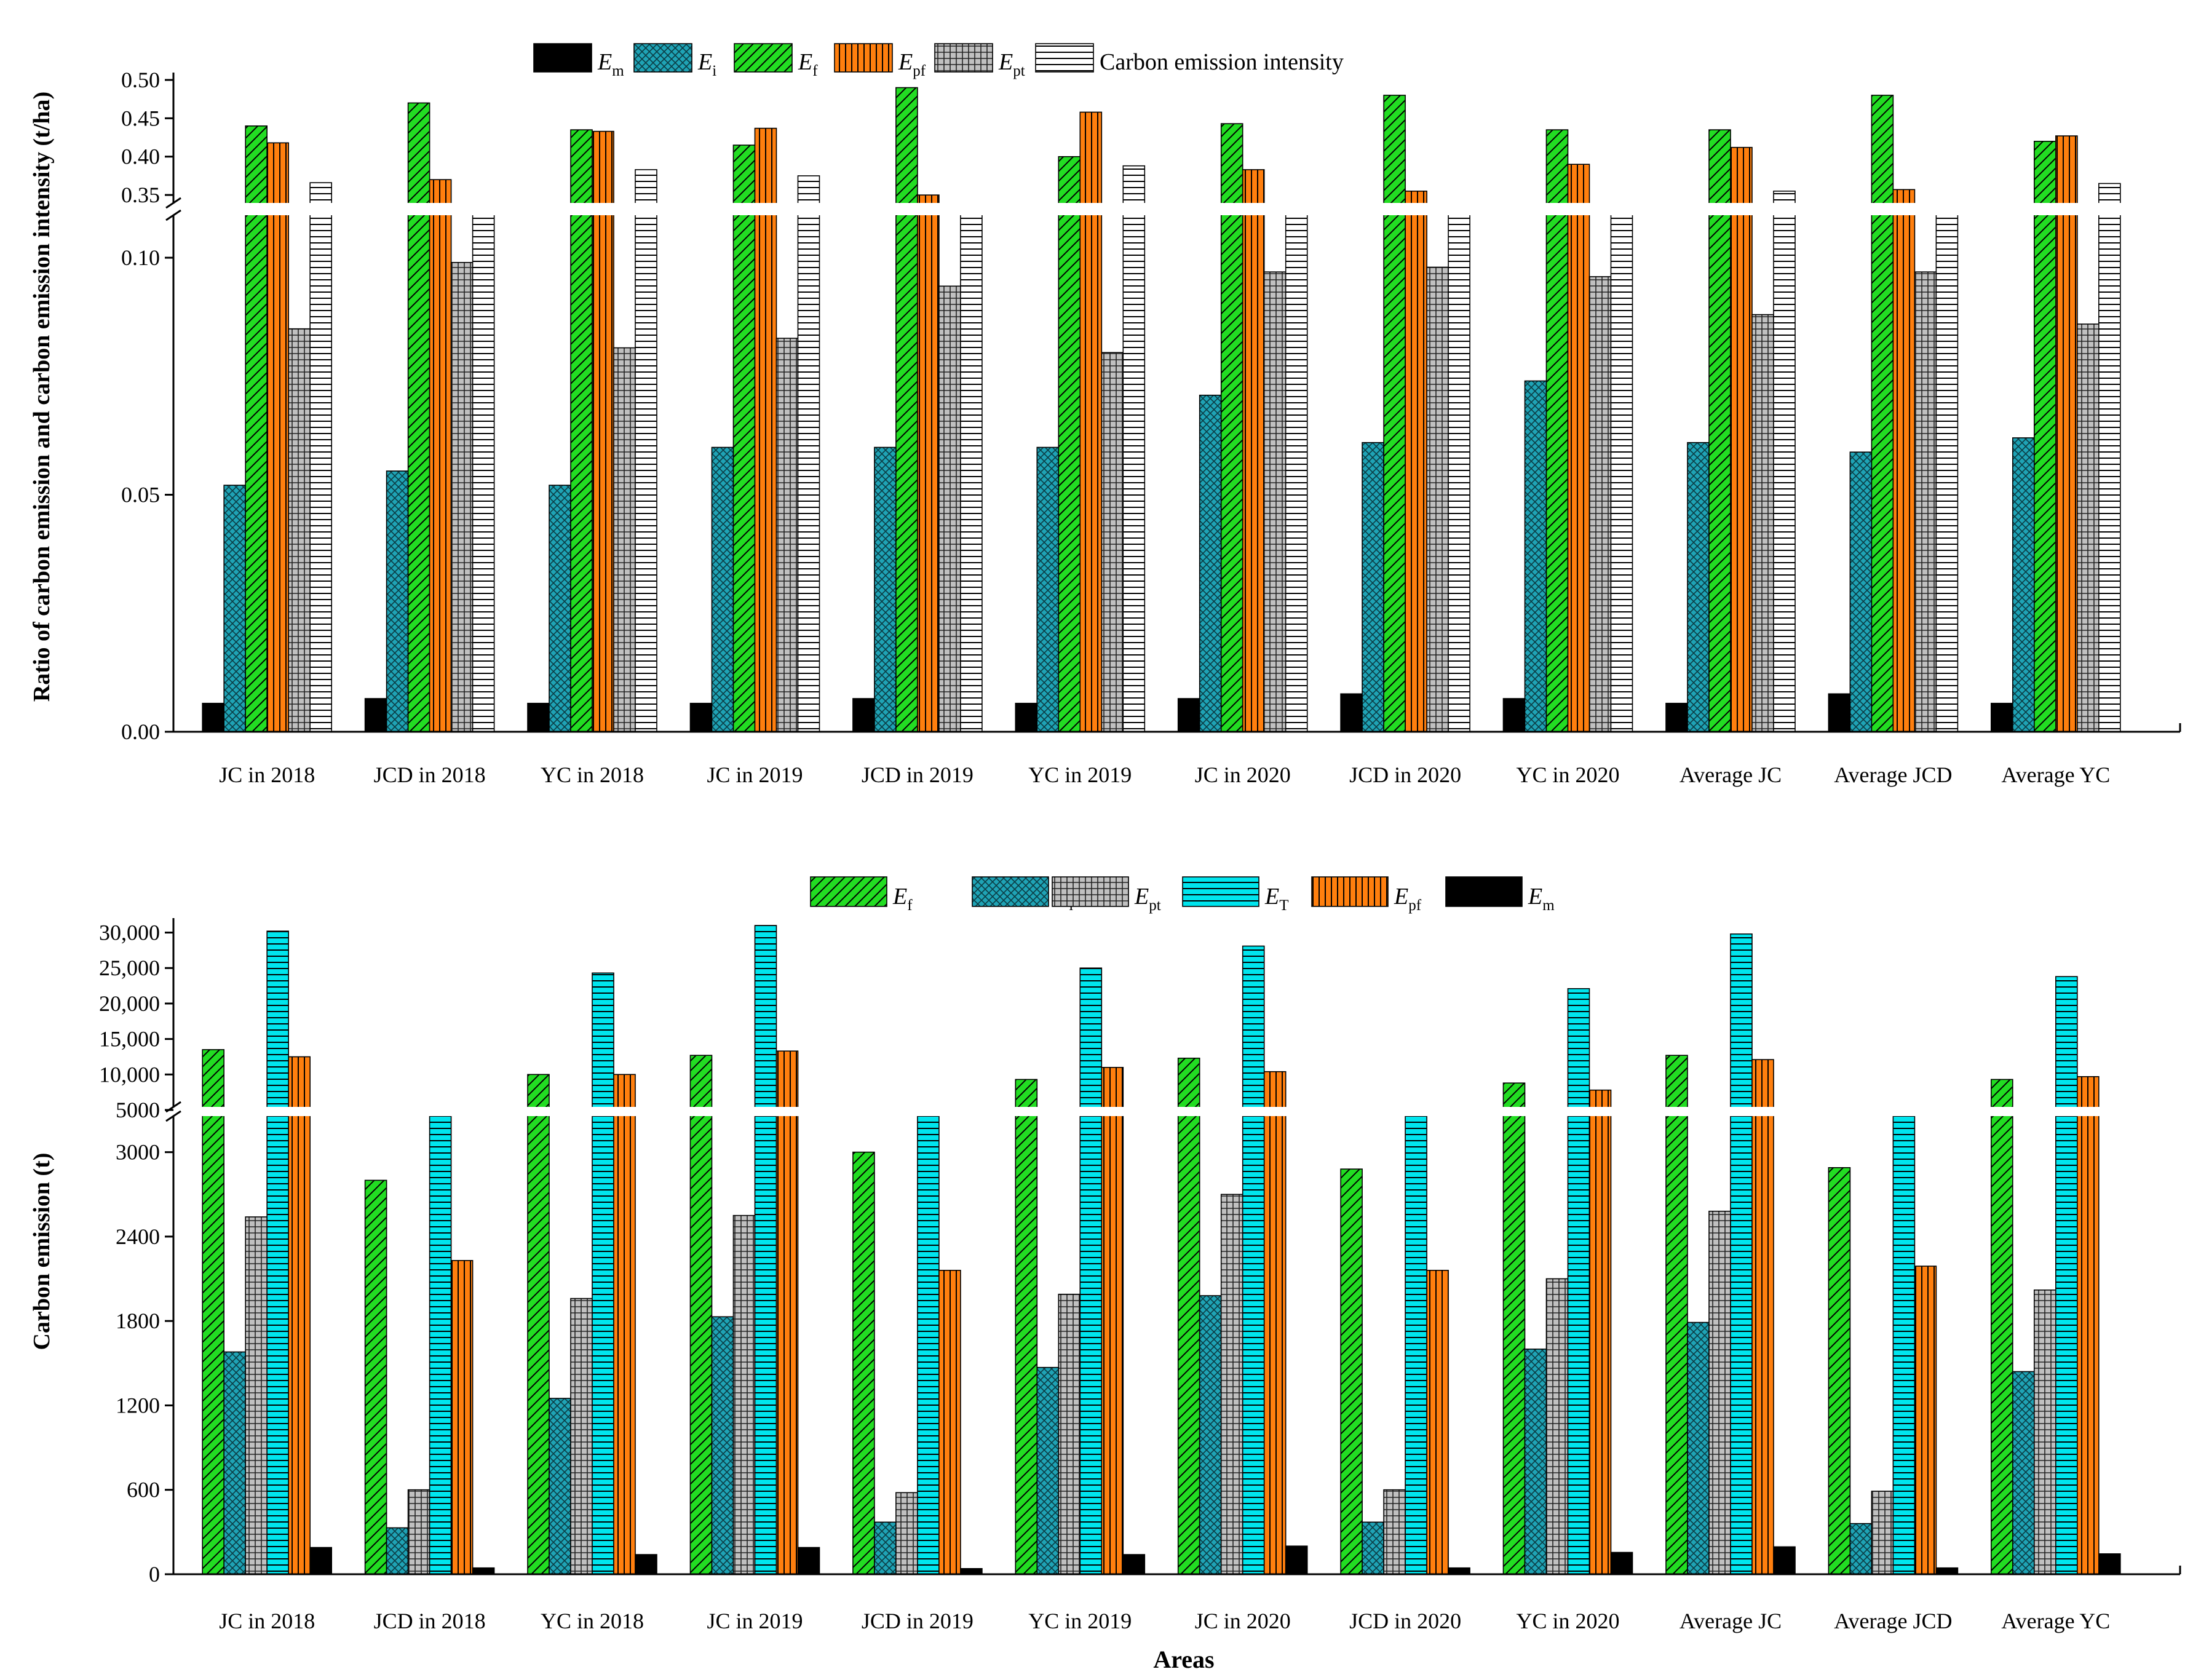 This screenshot has height=1680, width=2201. What do you see at coordinates (1731, 1621) in the screenshot?
I see `x-category-label: Average JC` at bounding box center [1731, 1621].